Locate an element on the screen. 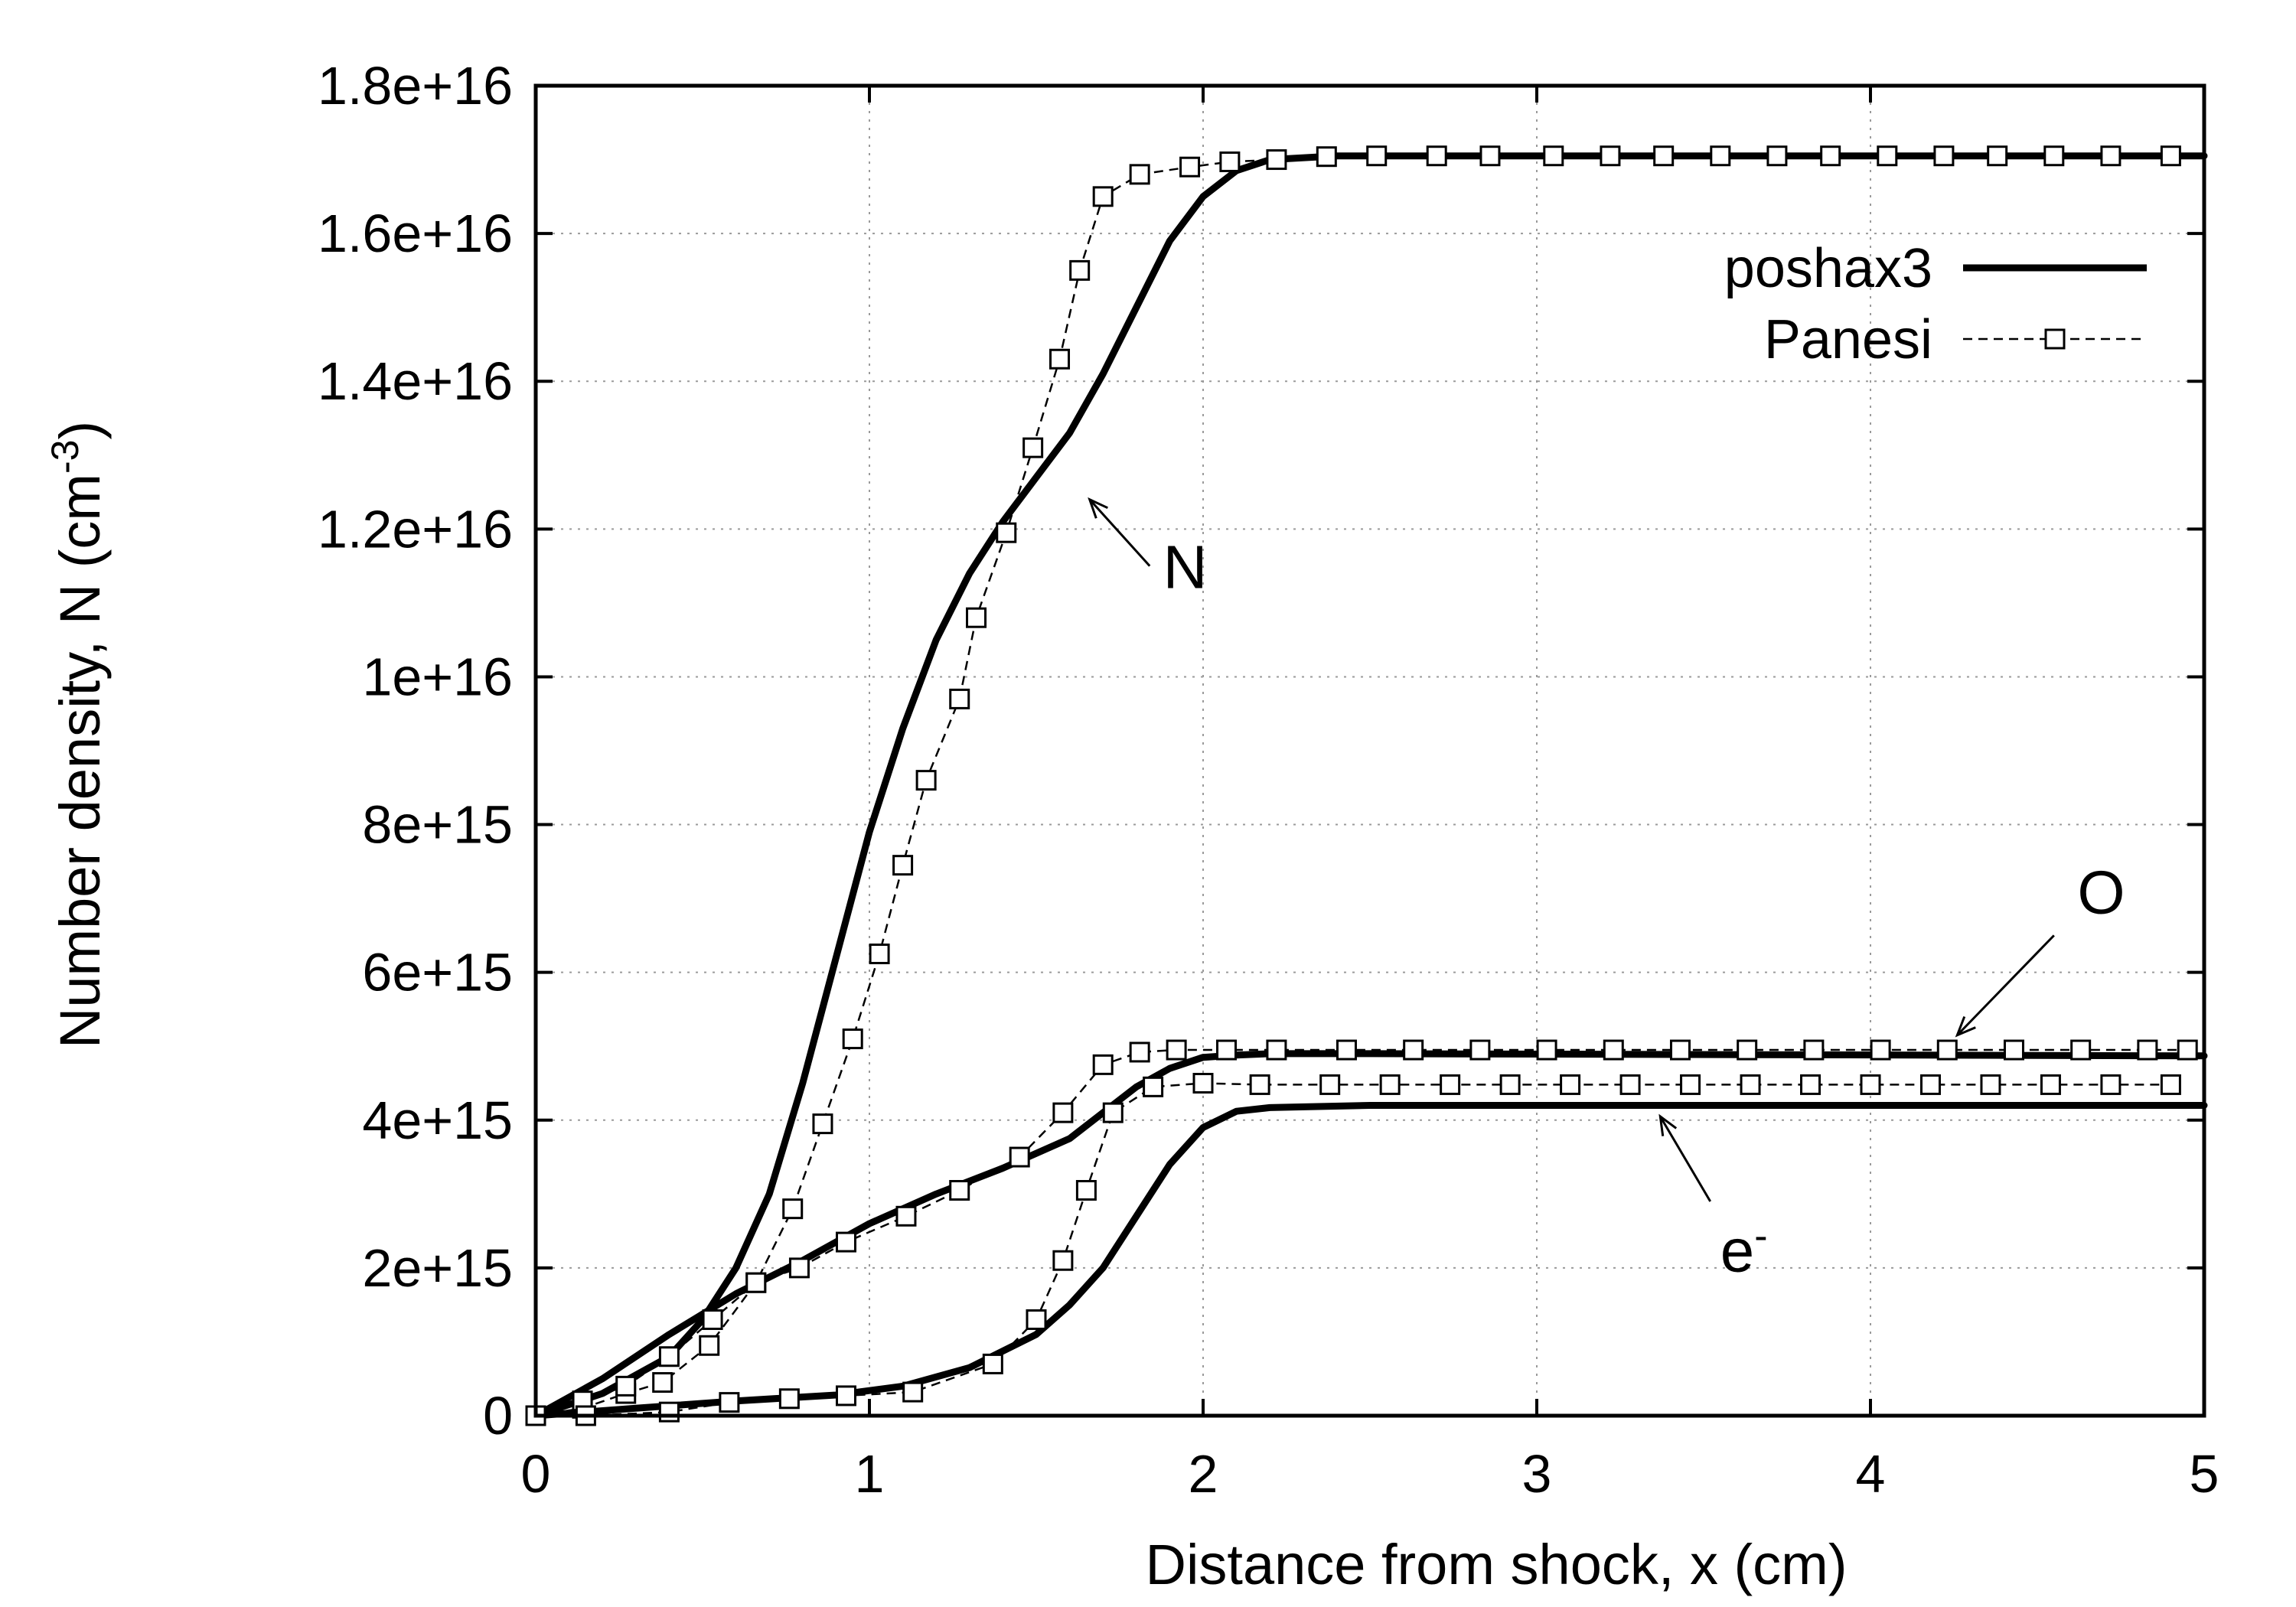  y-tick-label: 4e+15 is located at coordinates (437, 1120).